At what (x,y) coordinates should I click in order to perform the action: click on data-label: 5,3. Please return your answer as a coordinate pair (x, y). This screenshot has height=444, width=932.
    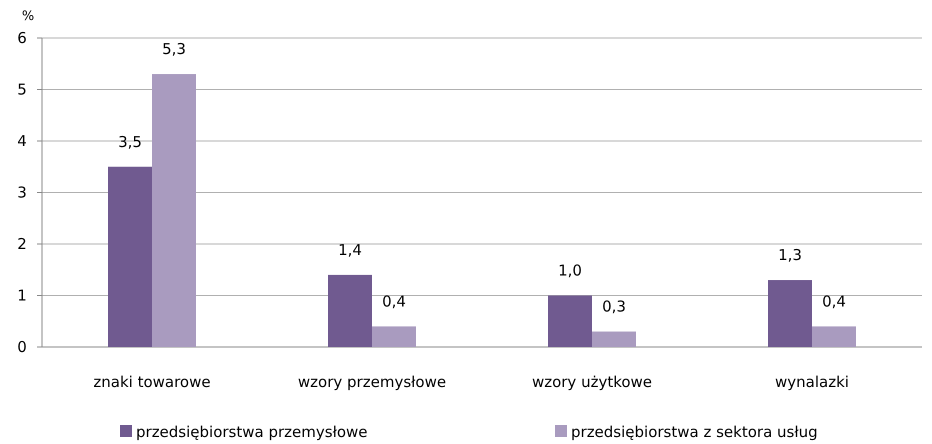
    Looking at the image, I should click on (174, 49).